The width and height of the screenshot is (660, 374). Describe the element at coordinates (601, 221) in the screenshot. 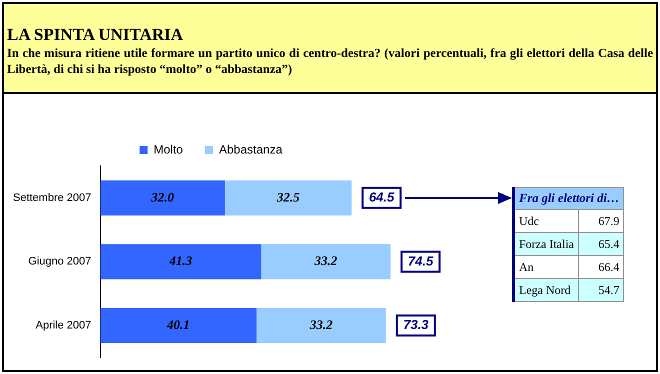

I see `data-label: 67.9` at that location.